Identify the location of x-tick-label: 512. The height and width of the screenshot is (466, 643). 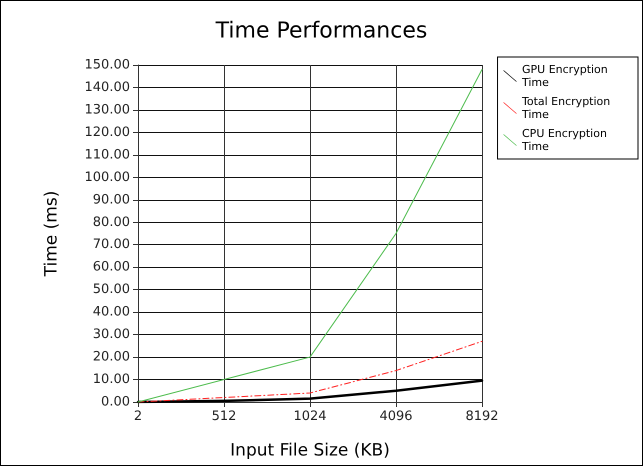
(224, 416).